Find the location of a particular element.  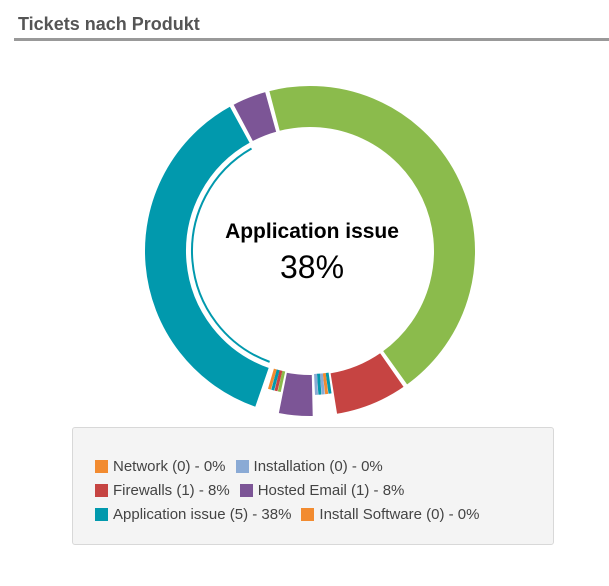

center-label: Application issue is located at coordinates (312, 231).